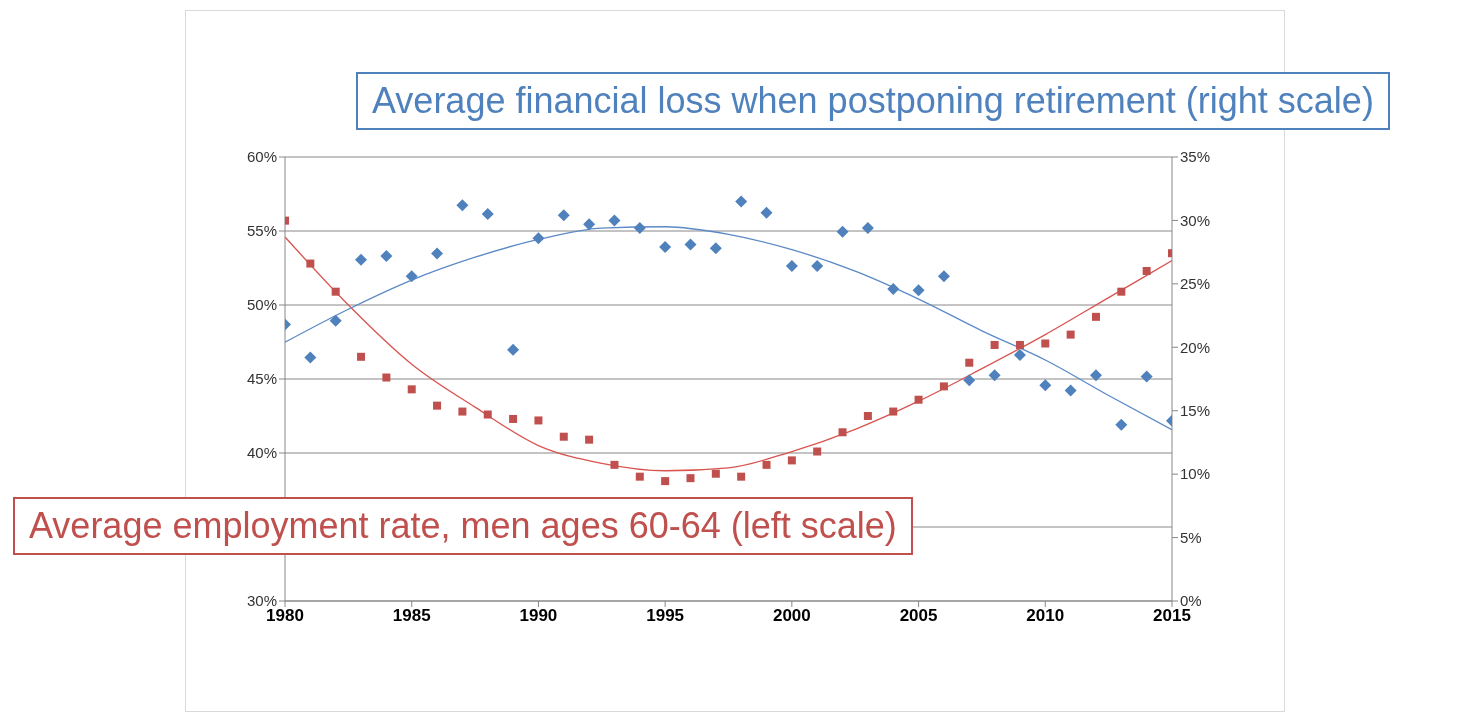 This screenshot has height=715, width=1466. Describe the element at coordinates (1195, 474) in the screenshot. I see `y2-tick-label: 10%` at that location.